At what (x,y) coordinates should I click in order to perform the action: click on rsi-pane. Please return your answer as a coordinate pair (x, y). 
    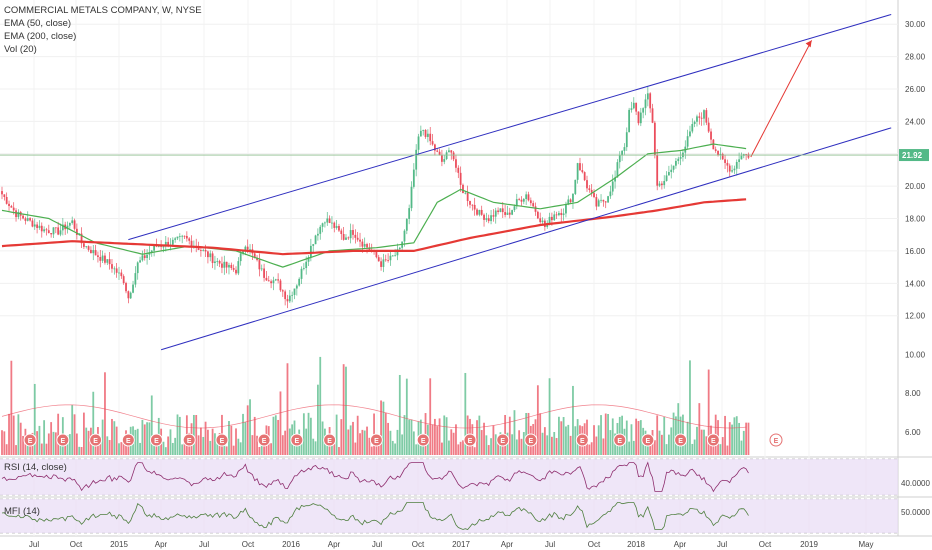
    Looking at the image, I should click on (449, 477).